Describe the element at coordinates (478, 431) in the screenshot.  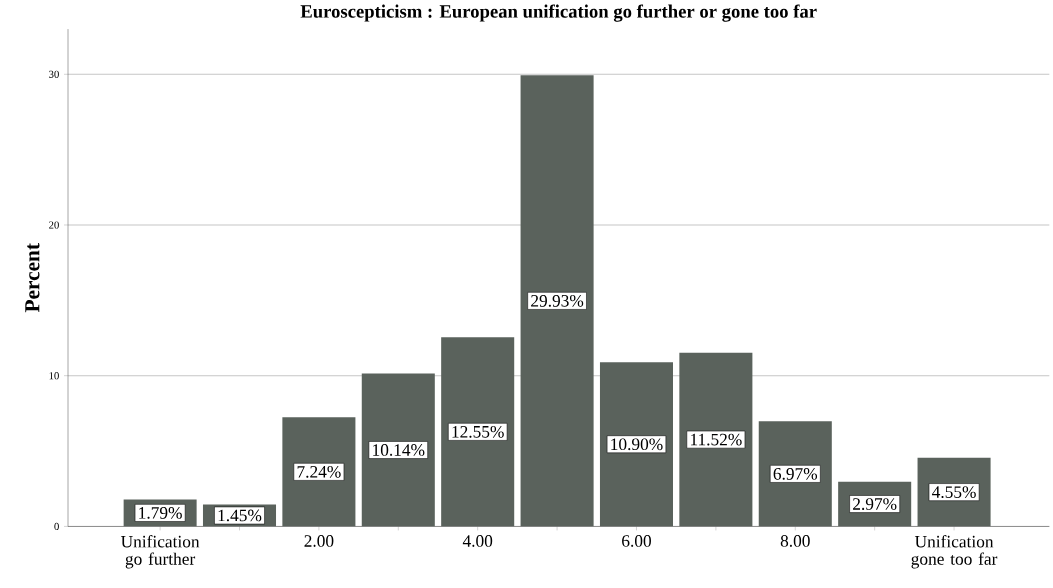
I see `data-label: 12.55%` at that location.